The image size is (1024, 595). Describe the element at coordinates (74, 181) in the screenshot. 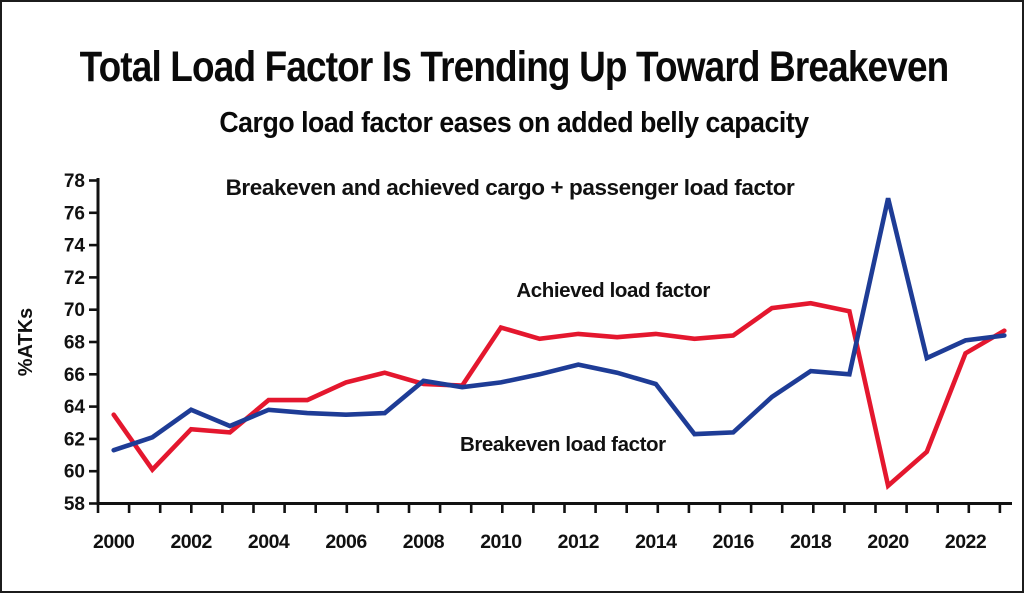

I see `y-tick-label: 78` at that location.